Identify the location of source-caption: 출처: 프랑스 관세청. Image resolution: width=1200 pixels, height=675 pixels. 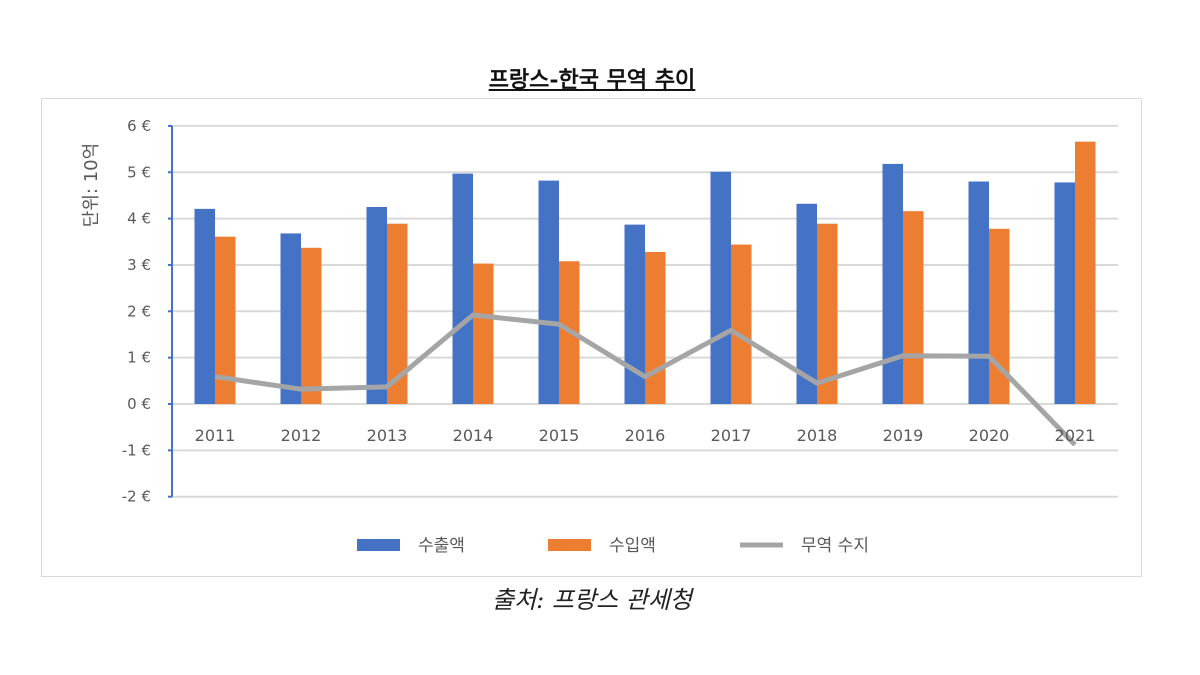
(592, 600).